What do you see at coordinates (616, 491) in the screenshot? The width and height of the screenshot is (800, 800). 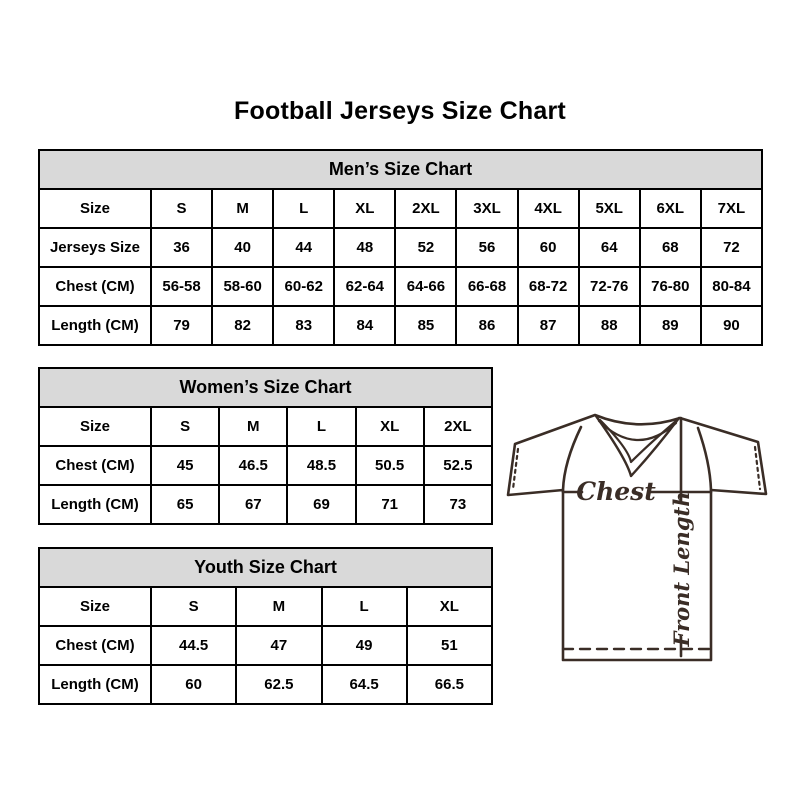 I see `chest-label: Chest` at bounding box center [616, 491].